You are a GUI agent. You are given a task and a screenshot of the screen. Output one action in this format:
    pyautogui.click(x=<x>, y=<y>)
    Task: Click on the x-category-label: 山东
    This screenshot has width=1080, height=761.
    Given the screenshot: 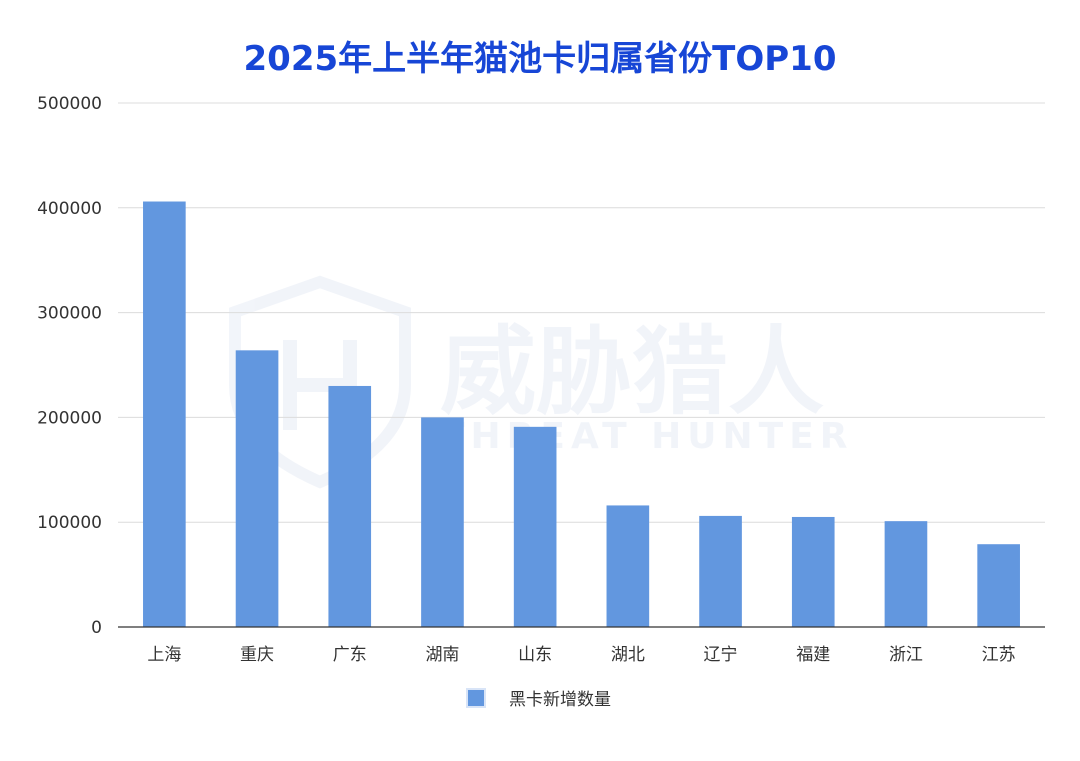 What is the action you would take?
    pyautogui.click(x=535, y=655)
    